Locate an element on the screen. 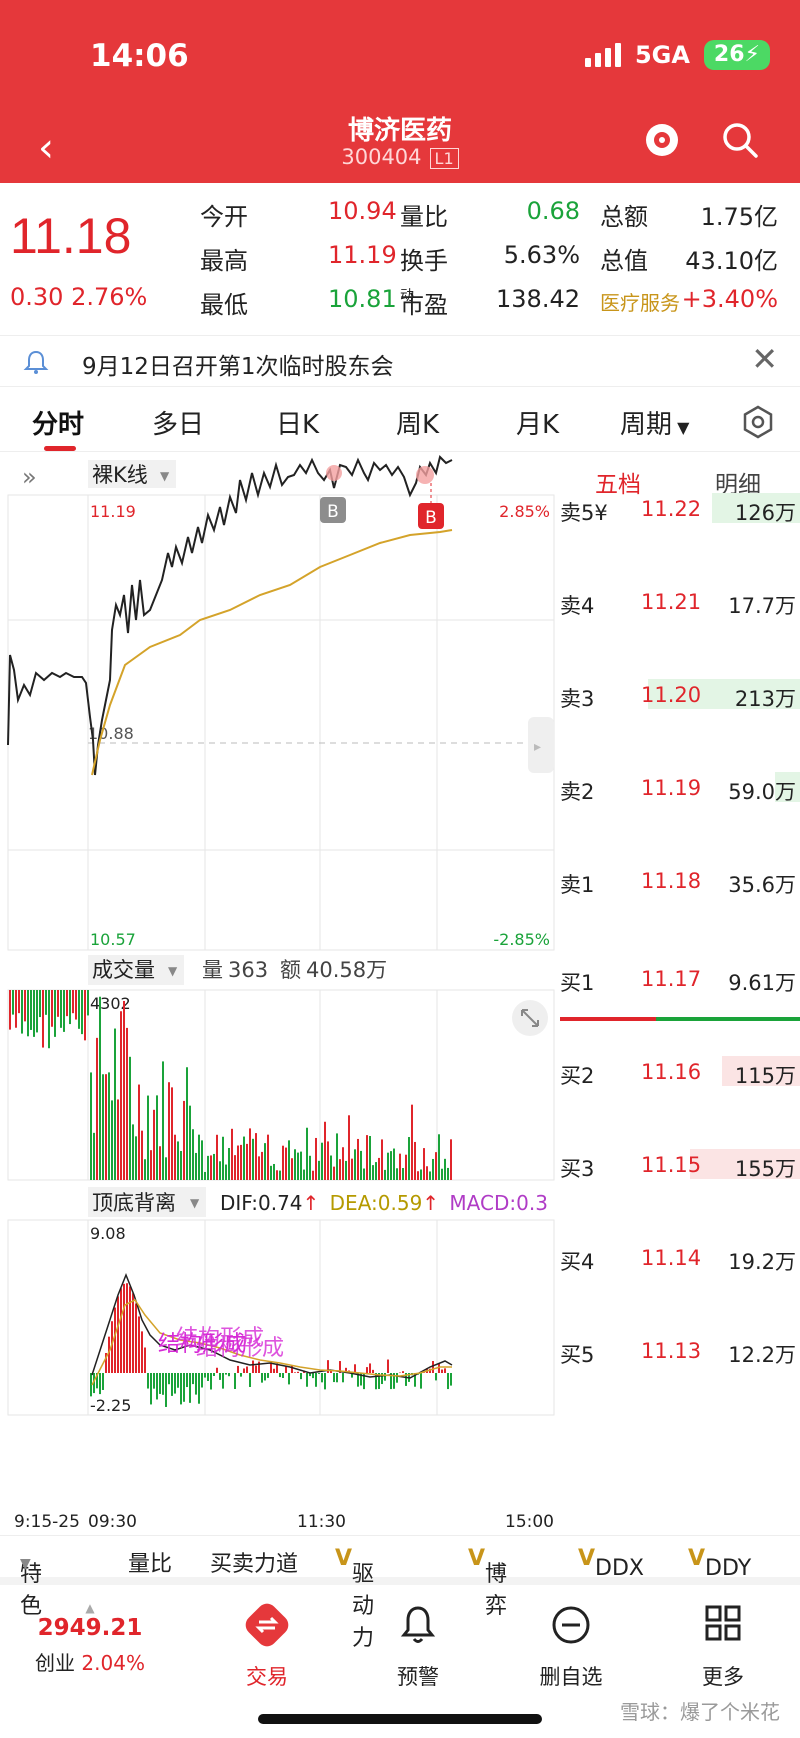 The width and height of the screenshot is (800, 1738). indicator-buy-sell-force: 买卖力道 is located at coordinates (254, 1564).